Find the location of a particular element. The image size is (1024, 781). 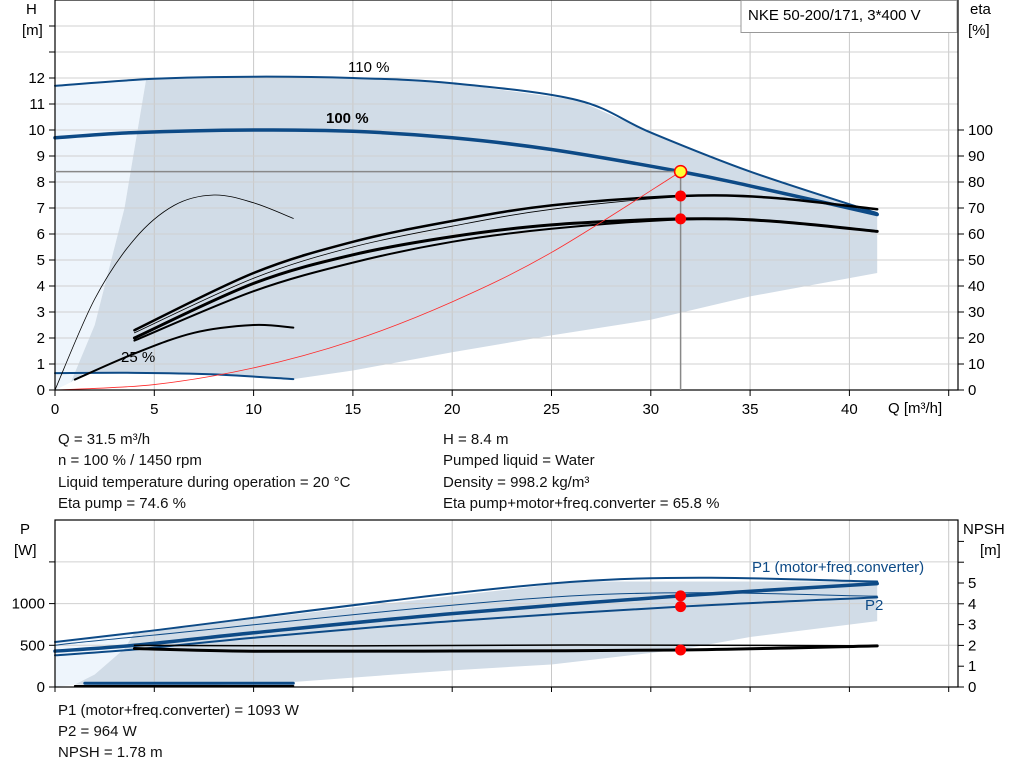

y-tick-label: 12 is located at coordinates (36, 78).